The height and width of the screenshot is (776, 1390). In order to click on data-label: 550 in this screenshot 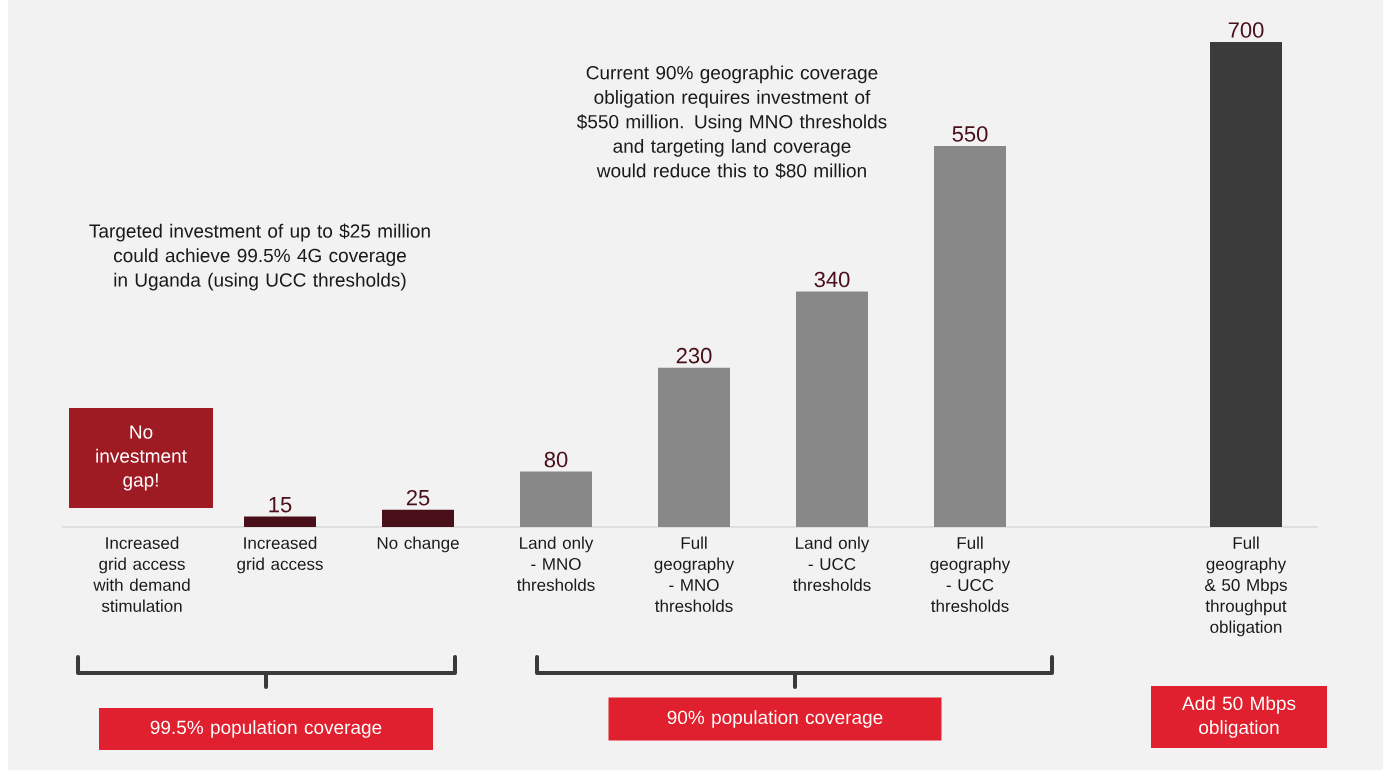, I will do `click(970, 134)`.